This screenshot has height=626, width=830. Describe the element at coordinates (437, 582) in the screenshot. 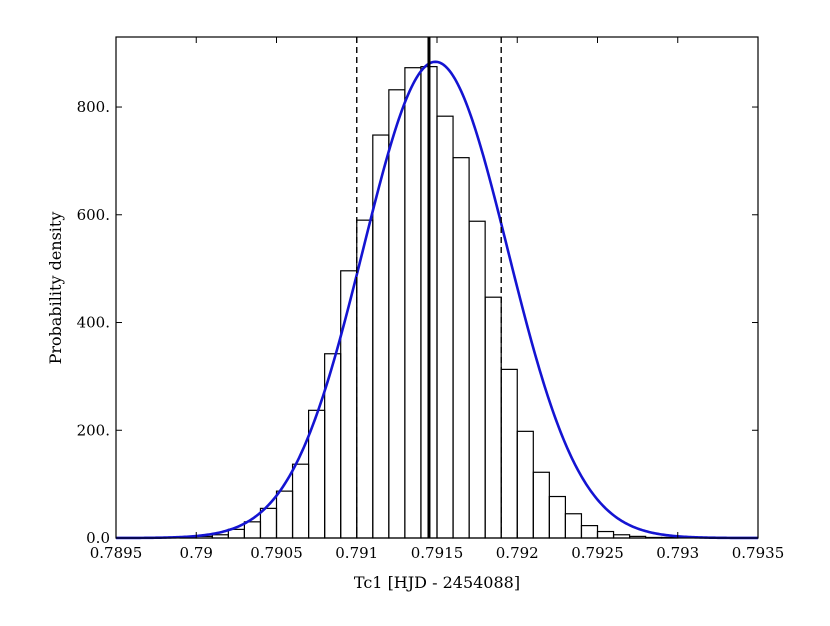

I see `x-axis-label: Tc1 [HJD - 2454088]` at that location.